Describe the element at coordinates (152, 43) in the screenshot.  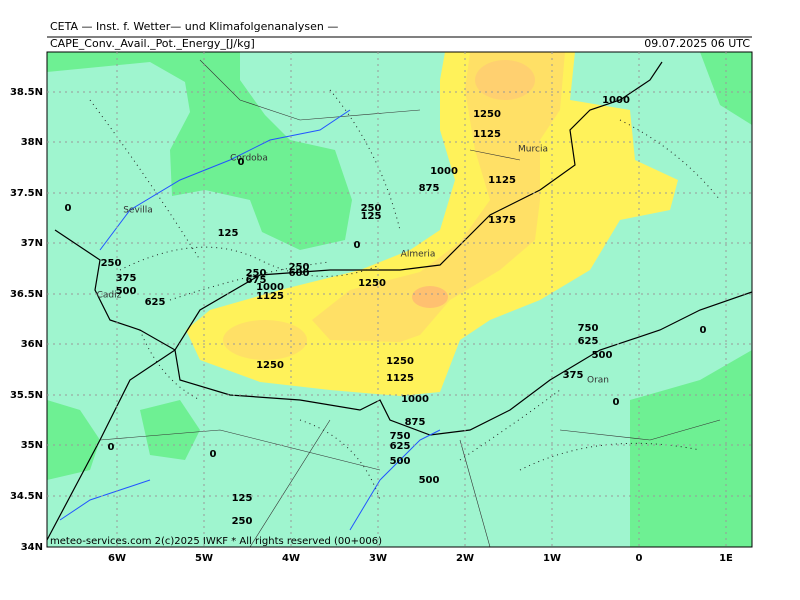
I see `parameter: CAPE_Conv._Avail._Pot._Energy_[J/kg]` at that location.